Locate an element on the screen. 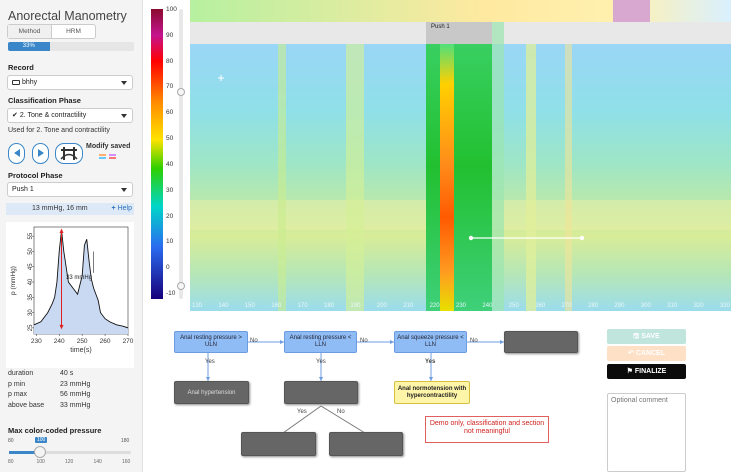 The image size is (734, 472). stat-value: 33 mmHg is located at coordinates (75, 405).